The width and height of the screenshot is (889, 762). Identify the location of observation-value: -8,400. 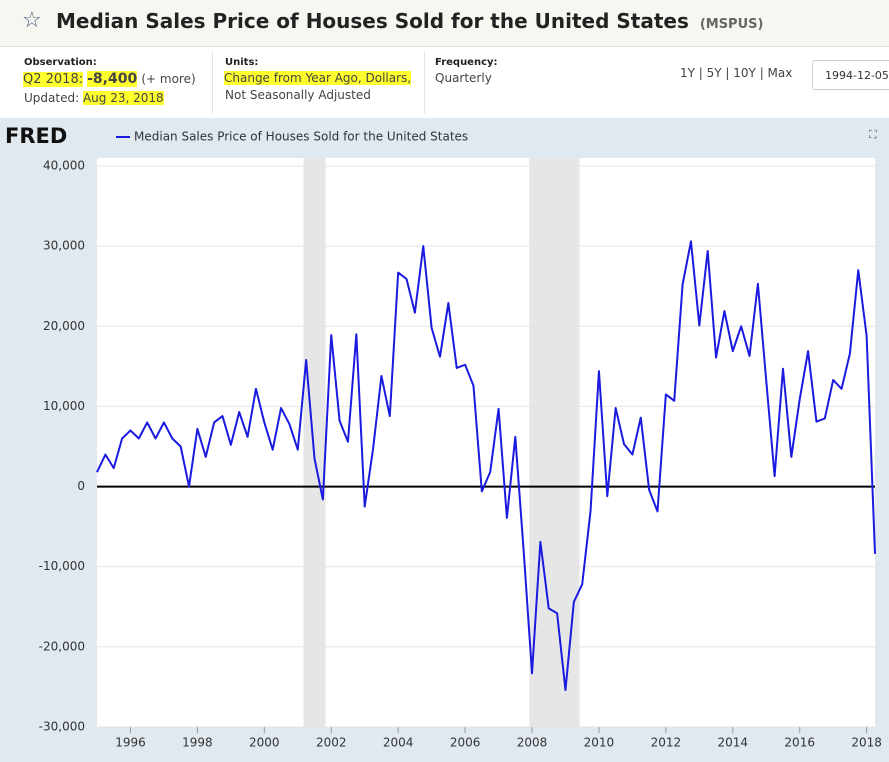
(112, 79).